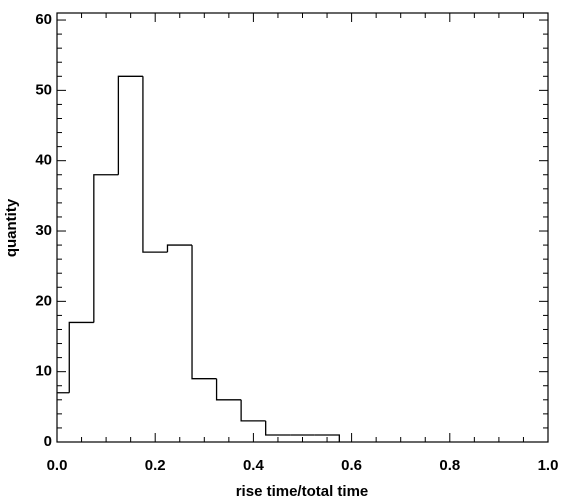 This screenshot has width=570, height=502. I want to click on y-tick-label: 30, so click(43, 230).